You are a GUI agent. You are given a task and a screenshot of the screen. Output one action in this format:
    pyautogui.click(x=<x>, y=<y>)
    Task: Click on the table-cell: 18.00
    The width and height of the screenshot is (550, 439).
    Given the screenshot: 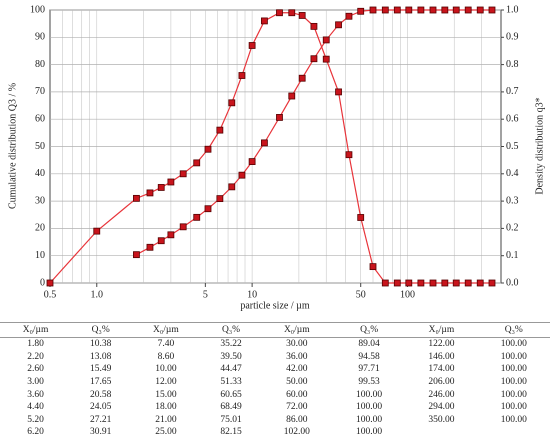 What is the action you would take?
    pyautogui.click(x=166, y=407)
    